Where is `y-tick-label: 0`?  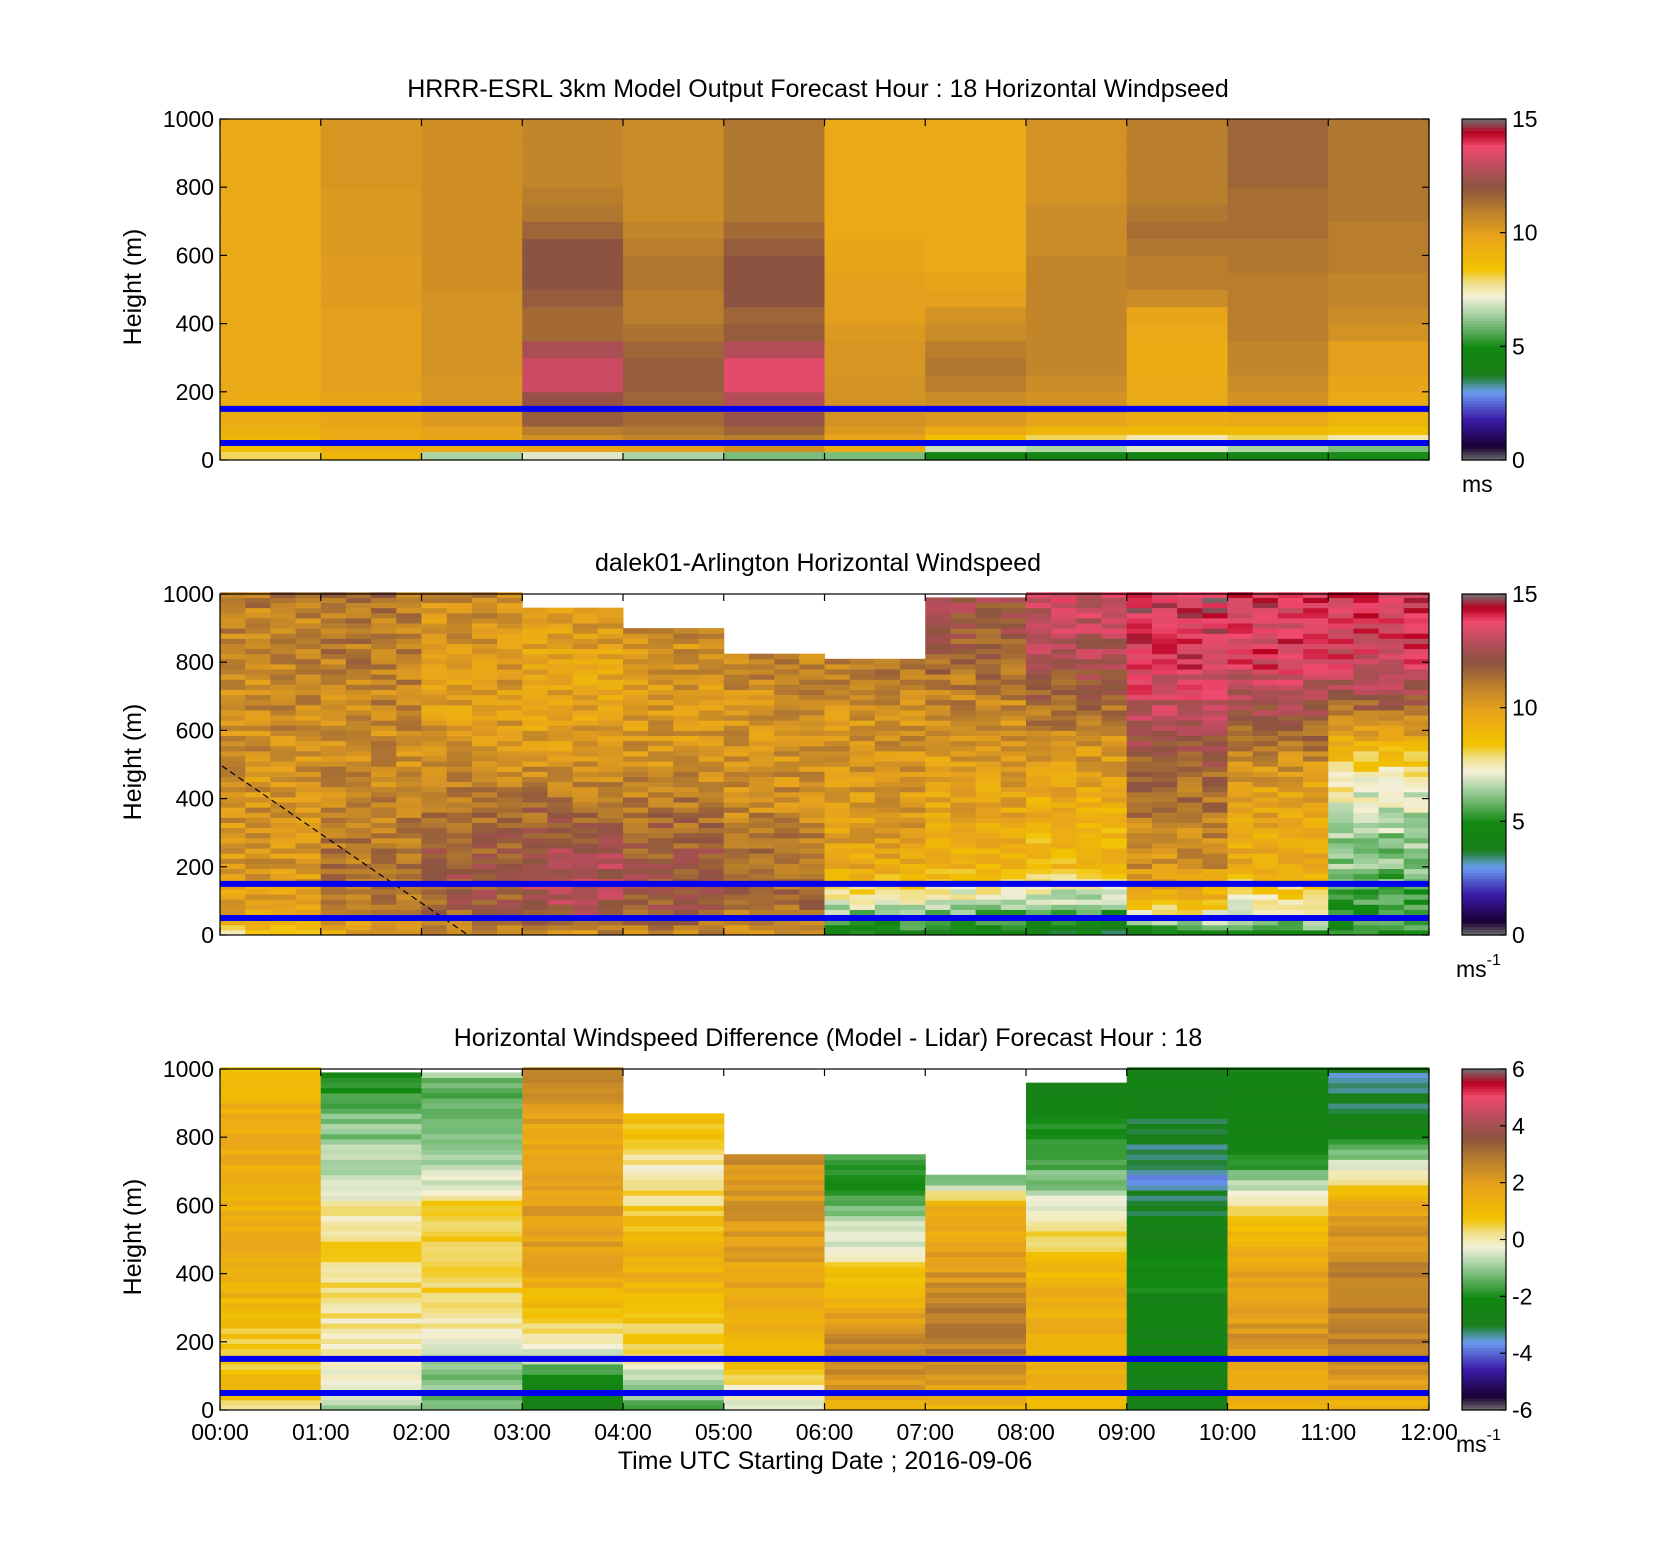 y-tick-label: 0 is located at coordinates (207, 460).